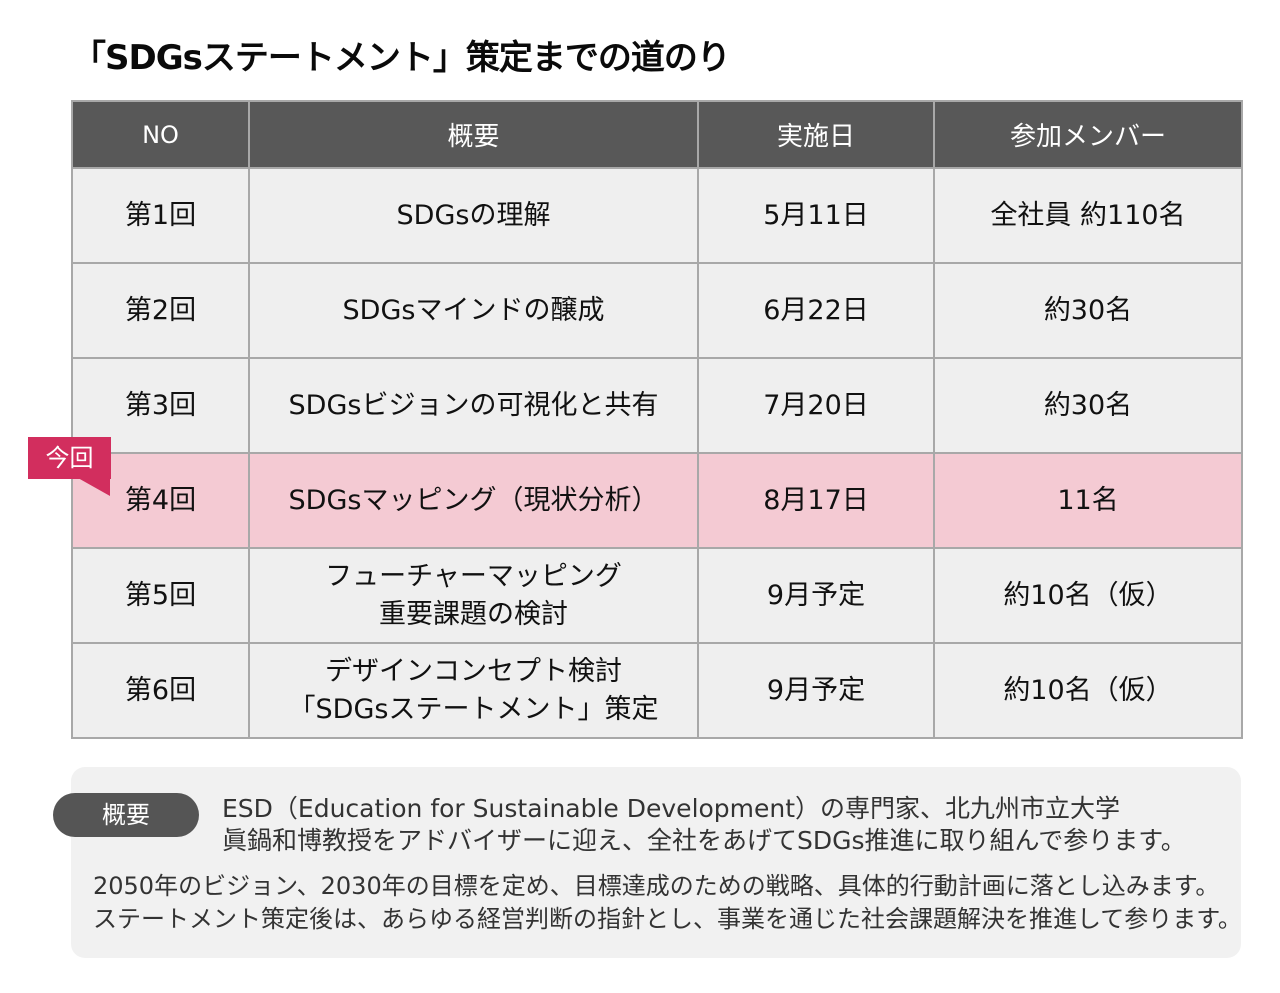 The height and width of the screenshot is (993, 1280). I want to click on cell-members: 全社員 約110名, so click(1088, 215).